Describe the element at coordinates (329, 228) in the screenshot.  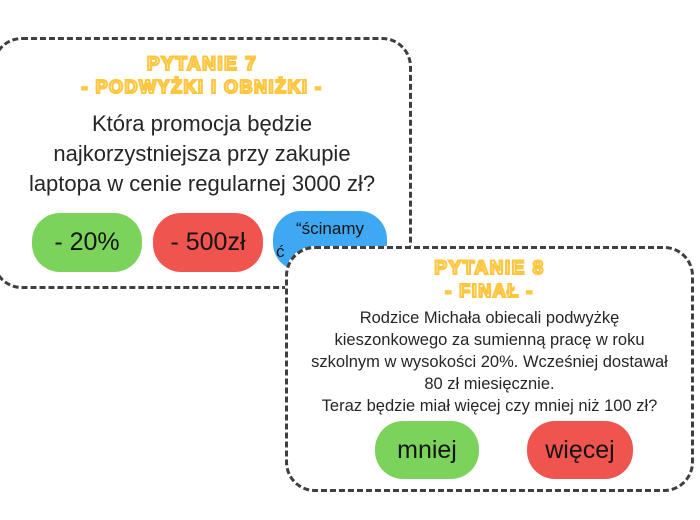
I see `card7-answer-scinamy-label-line1: “ścinamy` at that location.